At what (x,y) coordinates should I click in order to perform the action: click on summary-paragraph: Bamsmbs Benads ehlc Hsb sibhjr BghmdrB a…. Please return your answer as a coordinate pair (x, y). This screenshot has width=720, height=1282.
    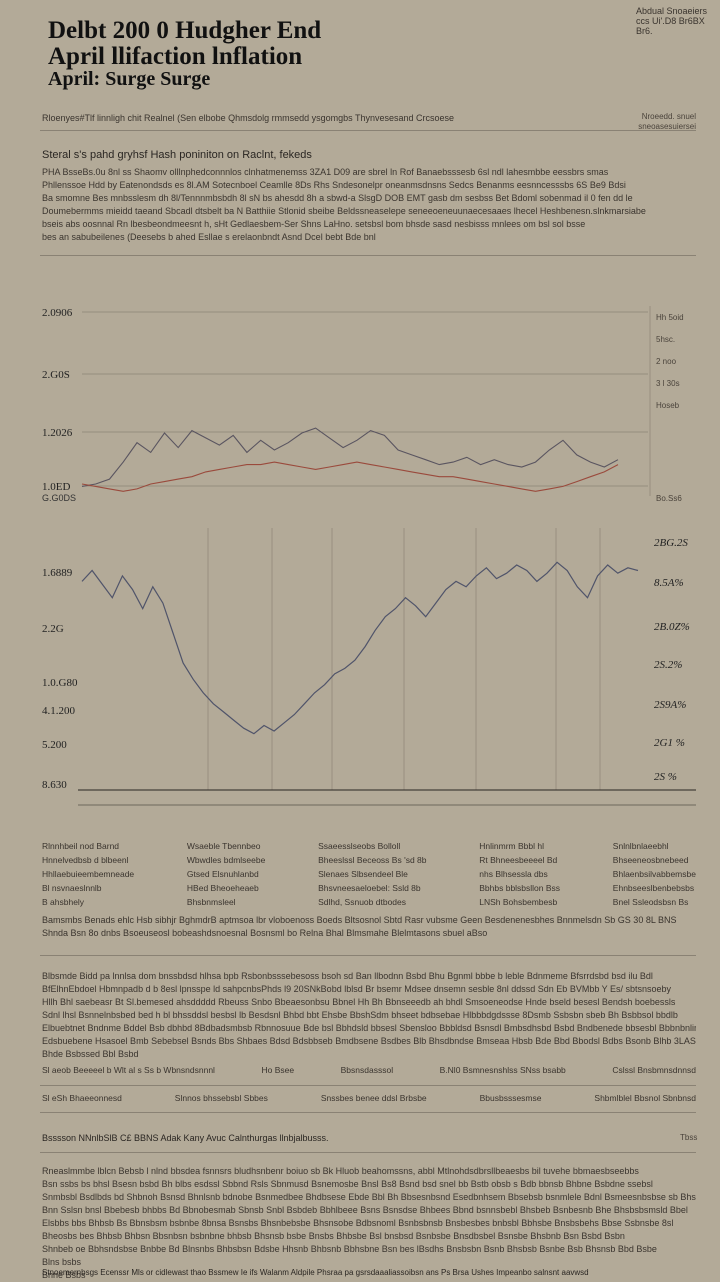
    Looking at the image, I should click on (369, 927).